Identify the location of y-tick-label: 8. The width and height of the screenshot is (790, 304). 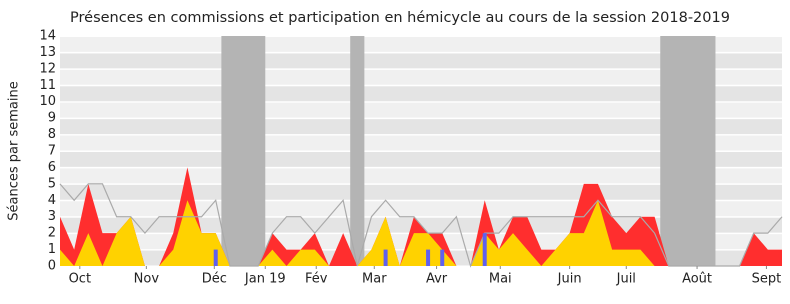
(52, 134).